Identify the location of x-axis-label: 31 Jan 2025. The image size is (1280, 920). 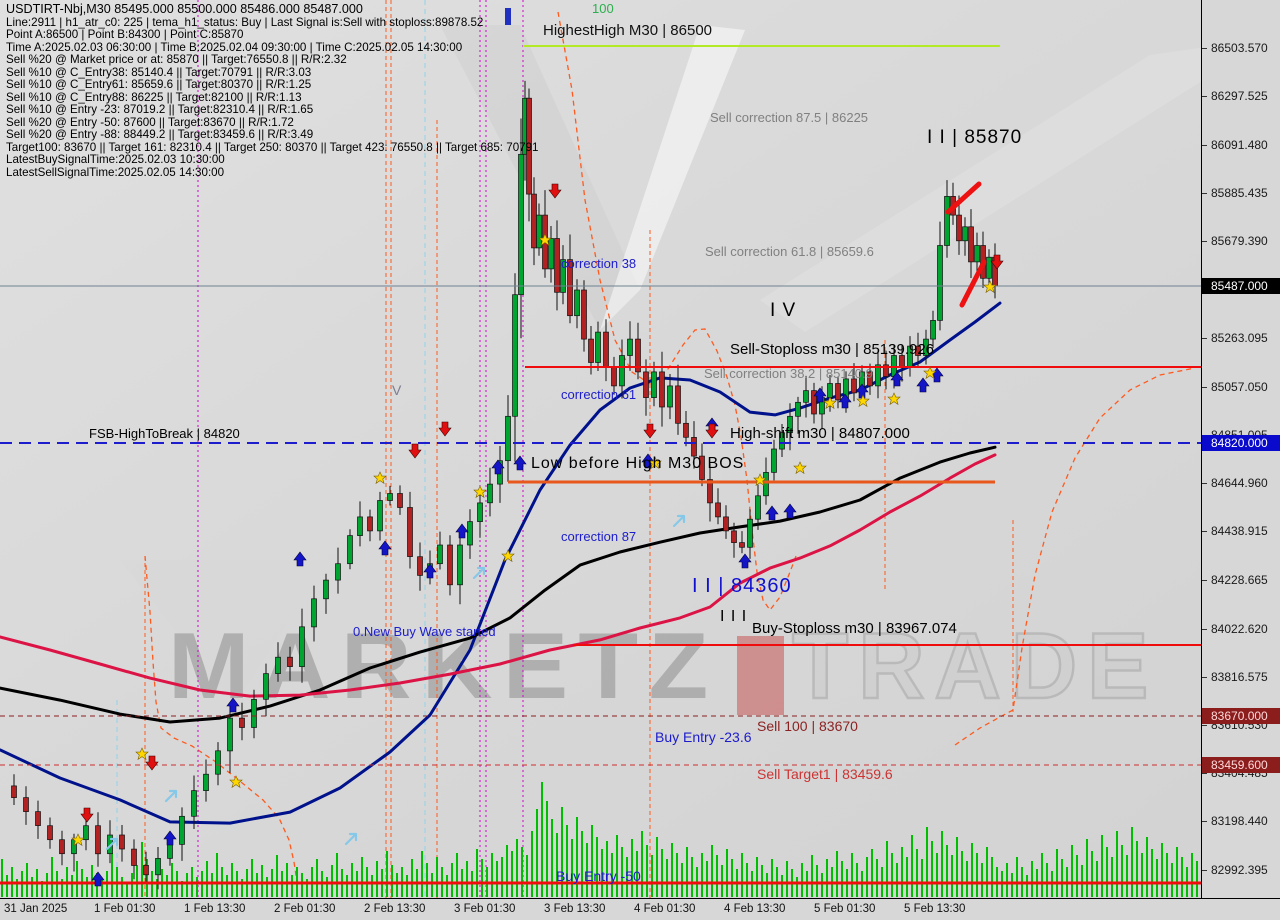
(36, 909).